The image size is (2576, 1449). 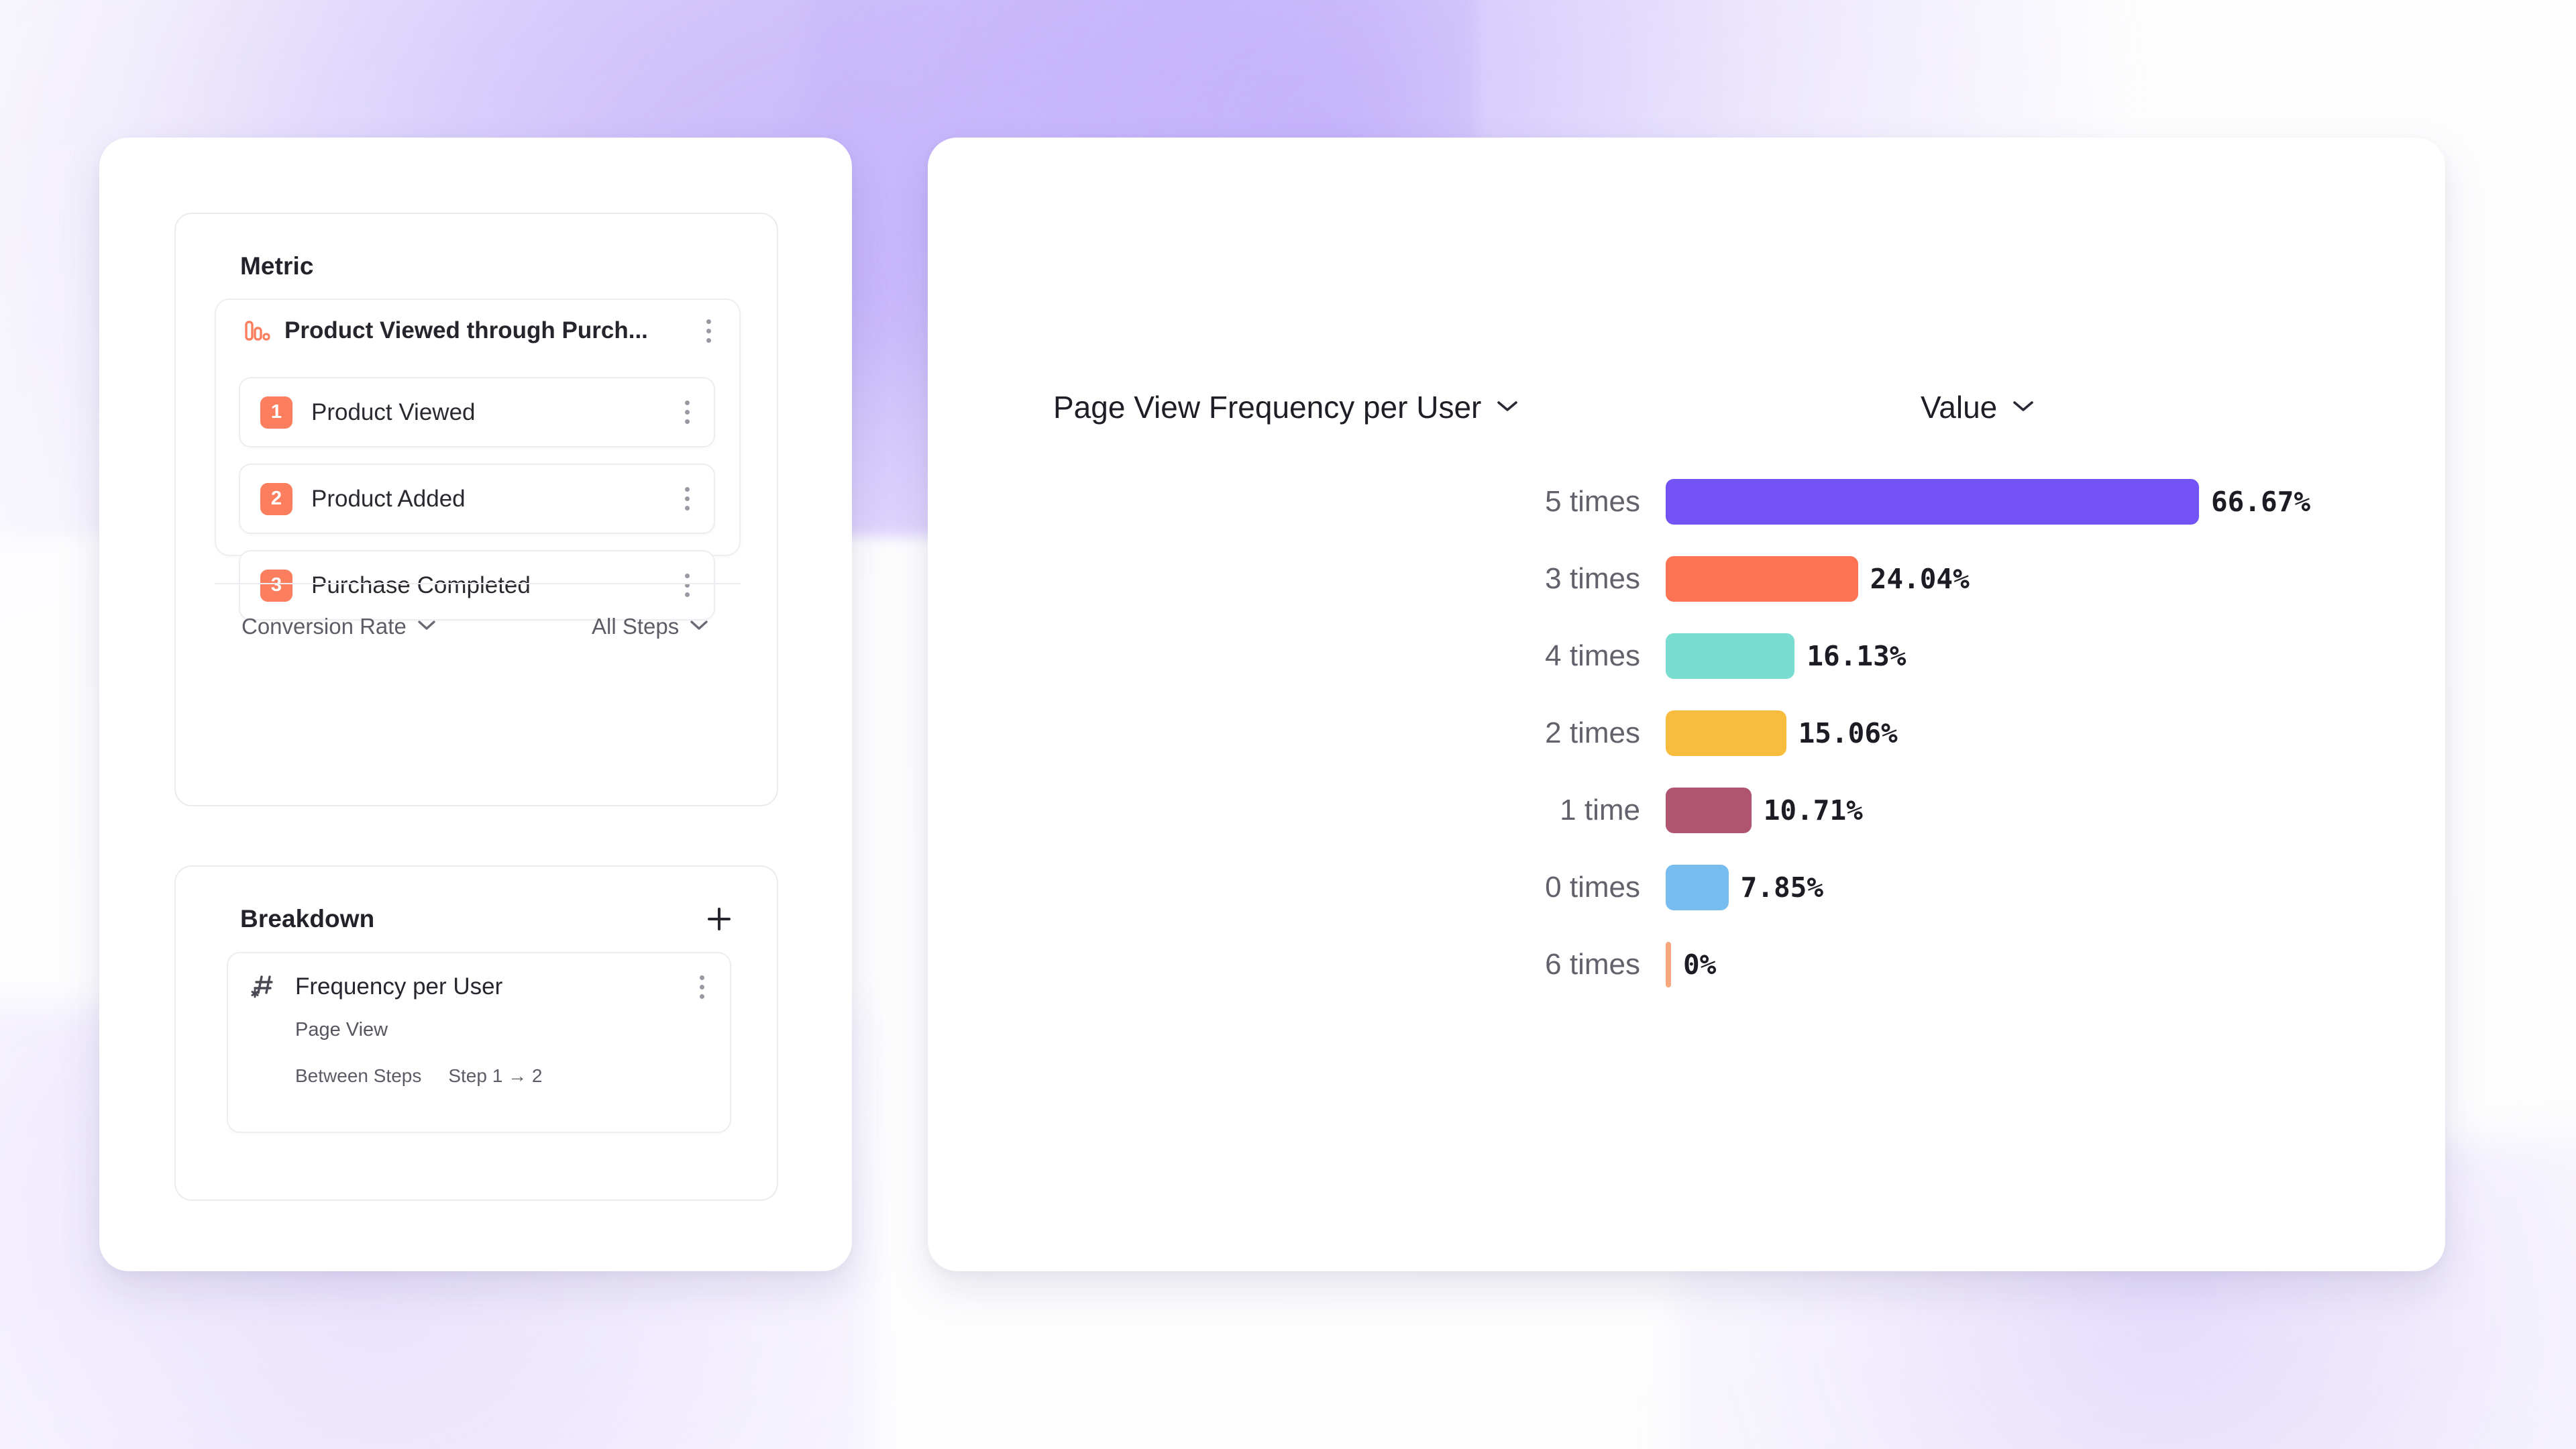 I want to click on bar-value-label: 15.06%, so click(x=1848, y=732).